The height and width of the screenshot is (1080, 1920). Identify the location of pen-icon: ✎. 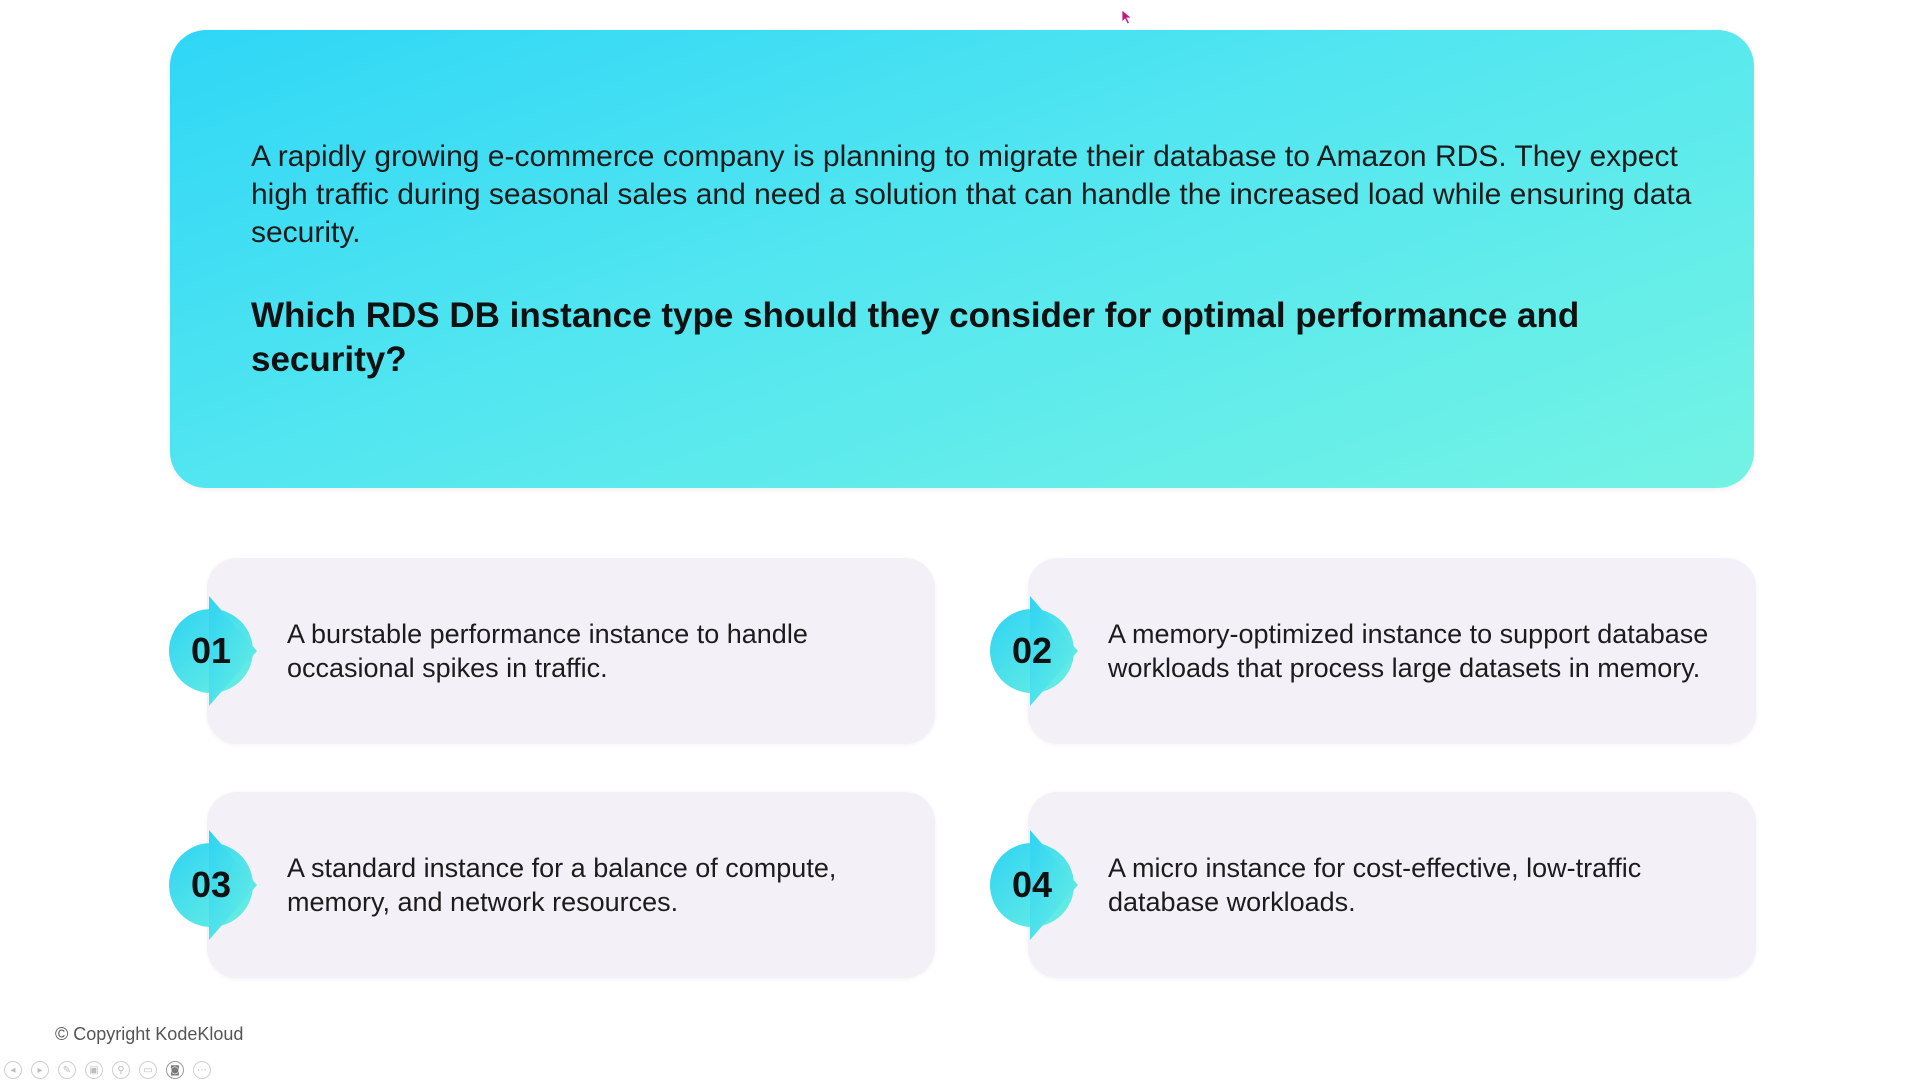
(67, 1070).